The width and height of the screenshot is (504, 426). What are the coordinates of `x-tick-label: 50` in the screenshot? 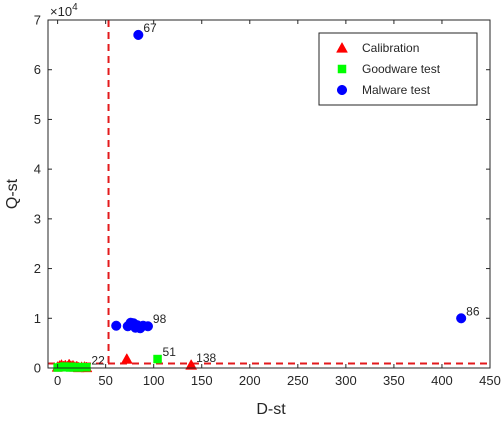 It's located at (105, 380).